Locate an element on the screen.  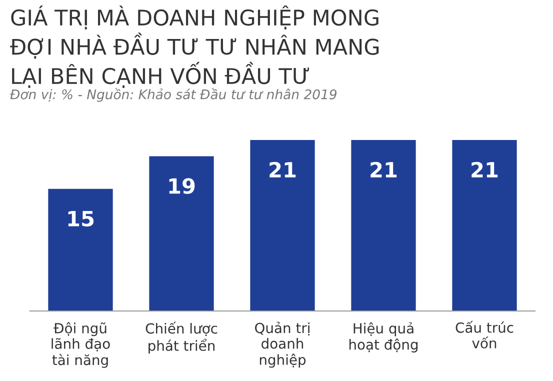
data-label: 19 is located at coordinates (182, 186).